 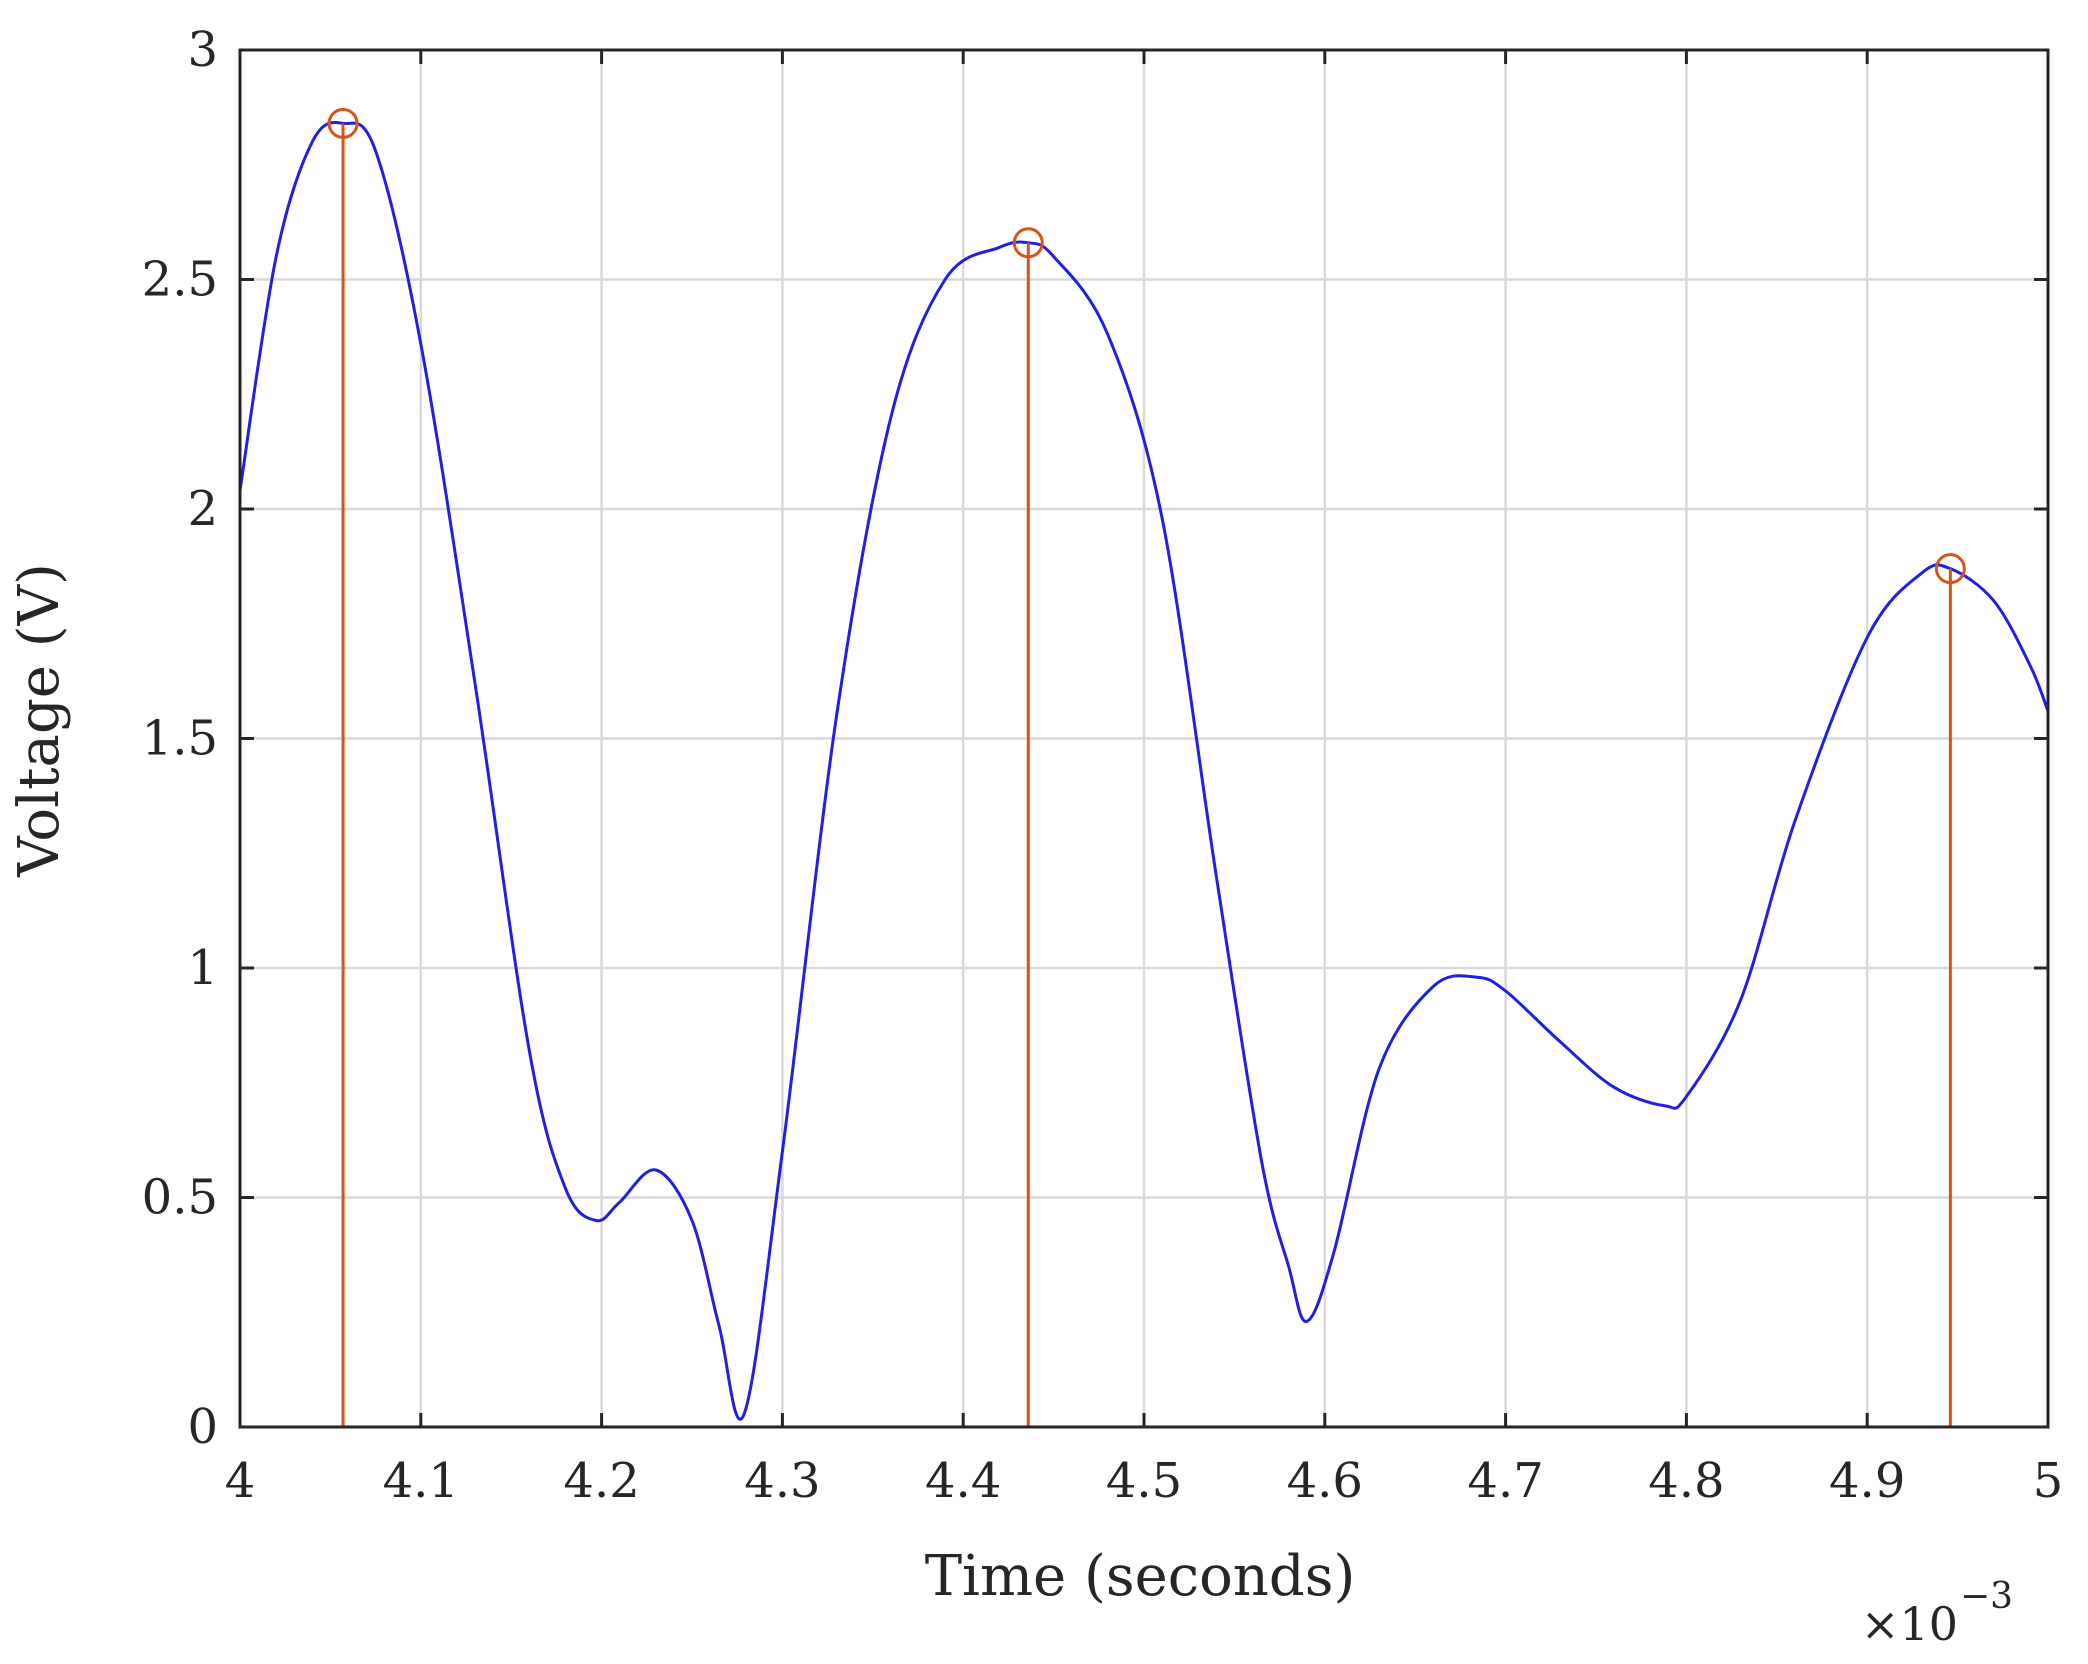 What do you see at coordinates (1686, 1481) in the screenshot?
I see `x-tick-label: 4.8` at bounding box center [1686, 1481].